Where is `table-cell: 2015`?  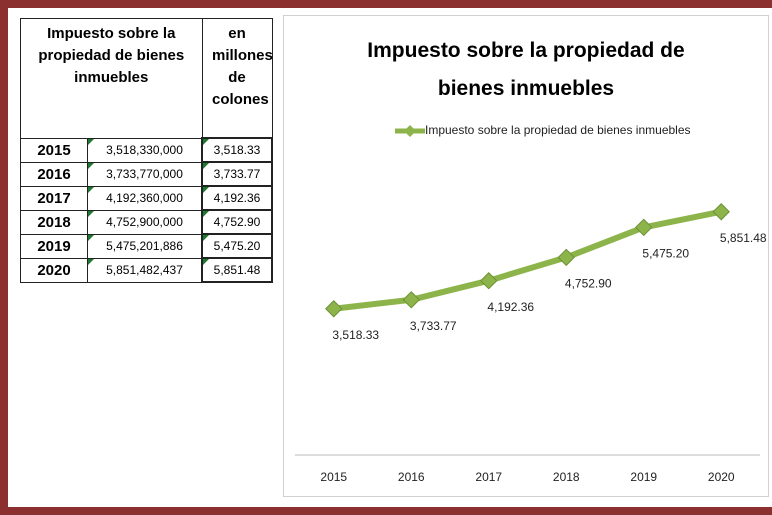
table-cell: 2015 is located at coordinates (54, 150).